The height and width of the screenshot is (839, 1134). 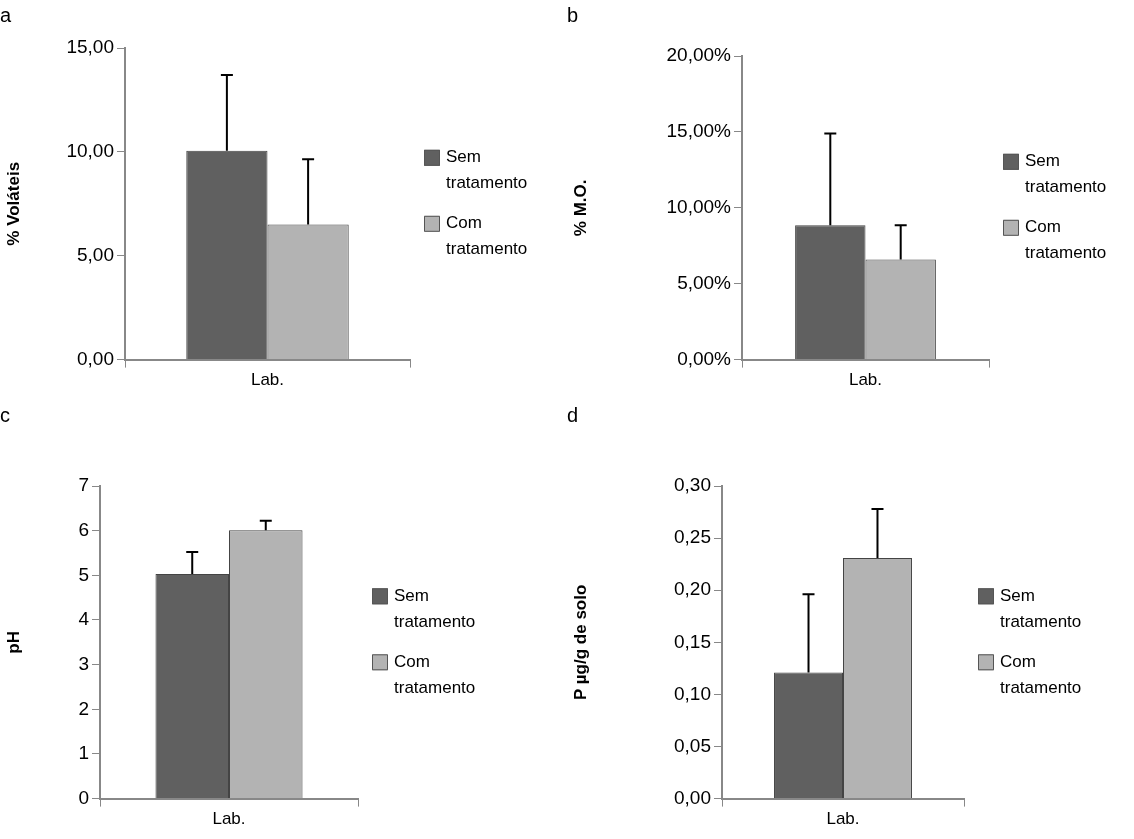 I want to click on text: b, so click(x=573, y=14).